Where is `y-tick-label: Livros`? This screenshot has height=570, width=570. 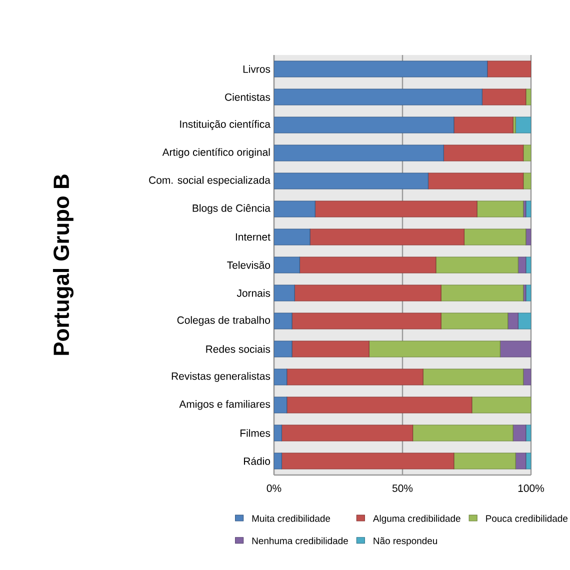
y-tick-label: Livros is located at coordinates (256, 69).